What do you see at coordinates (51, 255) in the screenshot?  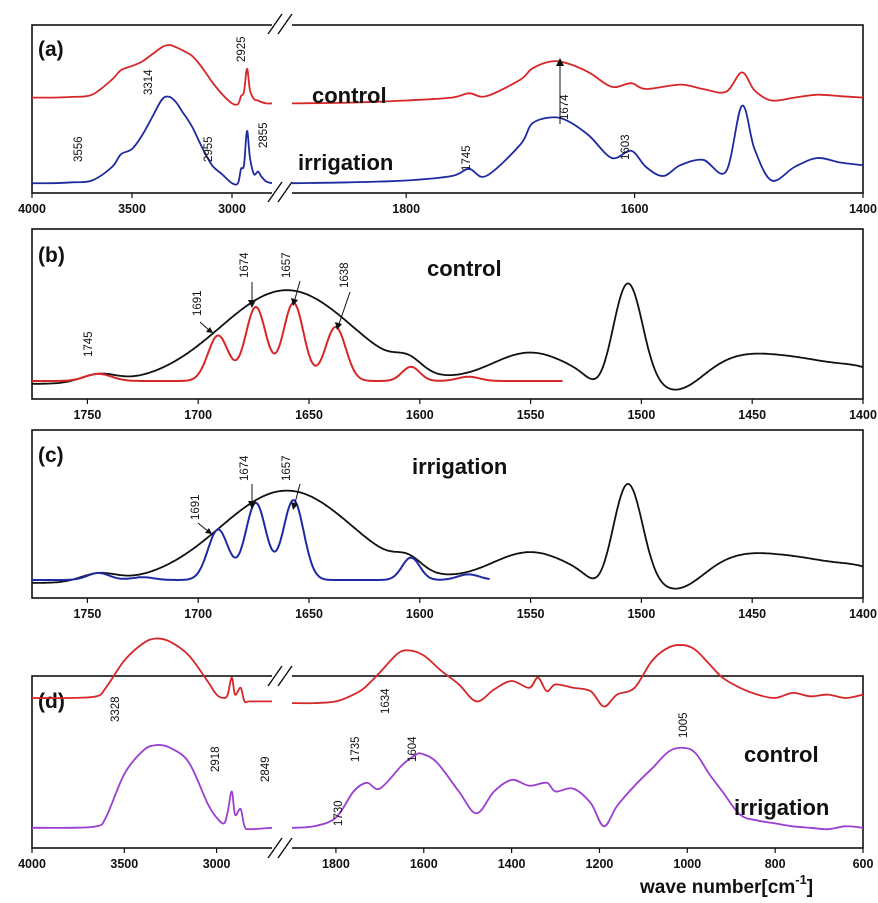 I see `panel-b-label: (b)` at bounding box center [51, 255].